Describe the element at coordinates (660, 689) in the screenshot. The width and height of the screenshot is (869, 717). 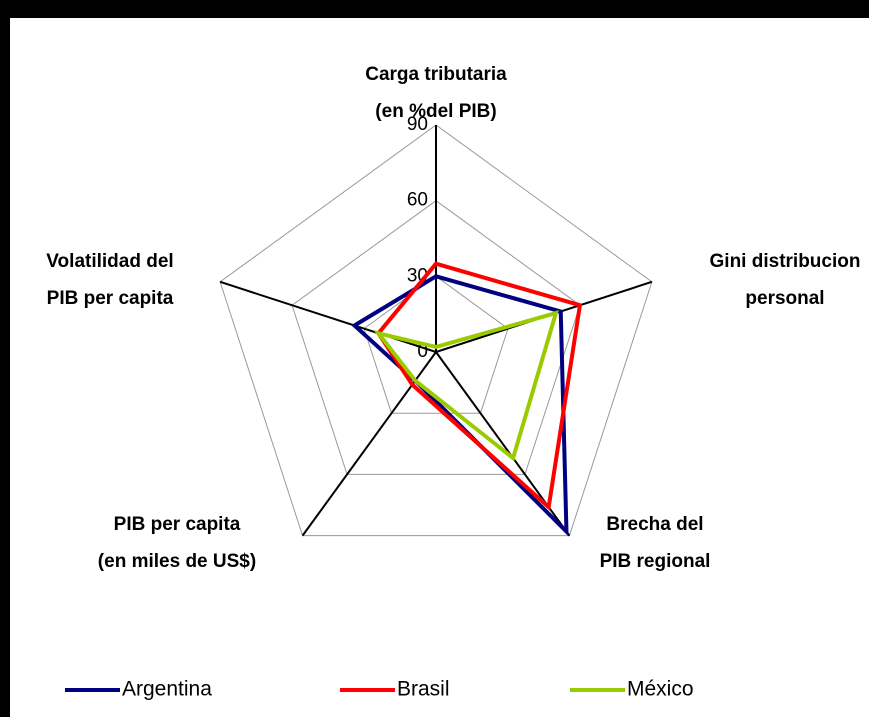
I see `legend-label: México` at that location.